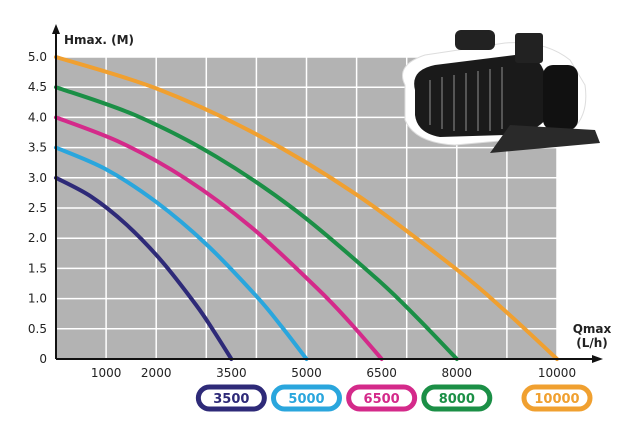 The height and width of the screenshot is (427, 640). Describe the element at coordinates (457, 373) in the screenshot. I see `x-tick-label: 8000` at that location.